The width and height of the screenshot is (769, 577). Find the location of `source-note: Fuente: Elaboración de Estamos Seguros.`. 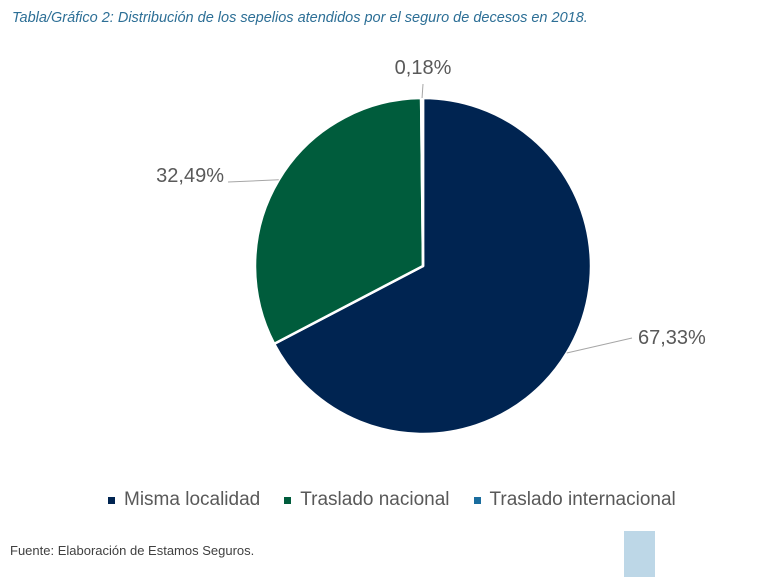

source-note: Fuente: Elaboración de Estamos Seguros. is located at coordinates (132, 550).